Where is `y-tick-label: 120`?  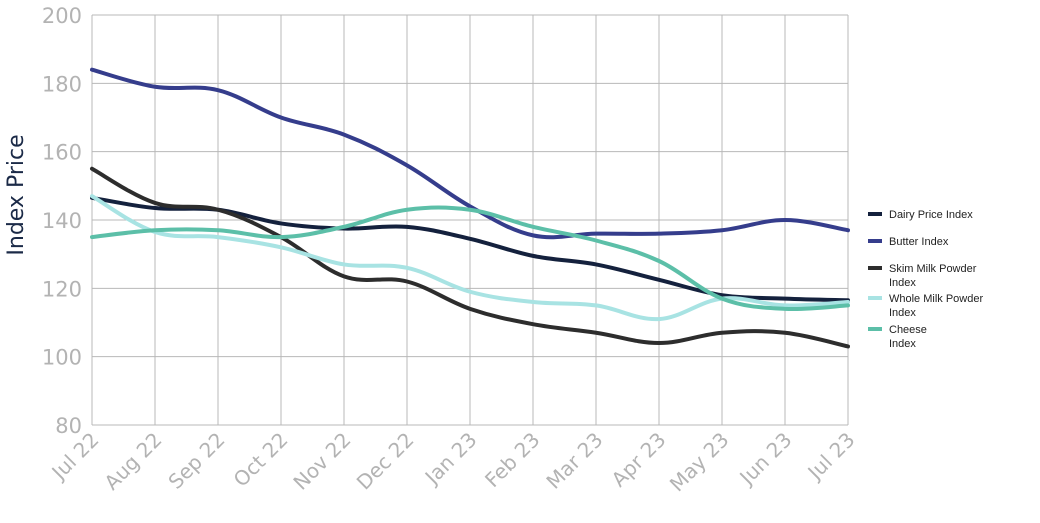
y-tick-label: 120 is located at coordinates (62, 289).